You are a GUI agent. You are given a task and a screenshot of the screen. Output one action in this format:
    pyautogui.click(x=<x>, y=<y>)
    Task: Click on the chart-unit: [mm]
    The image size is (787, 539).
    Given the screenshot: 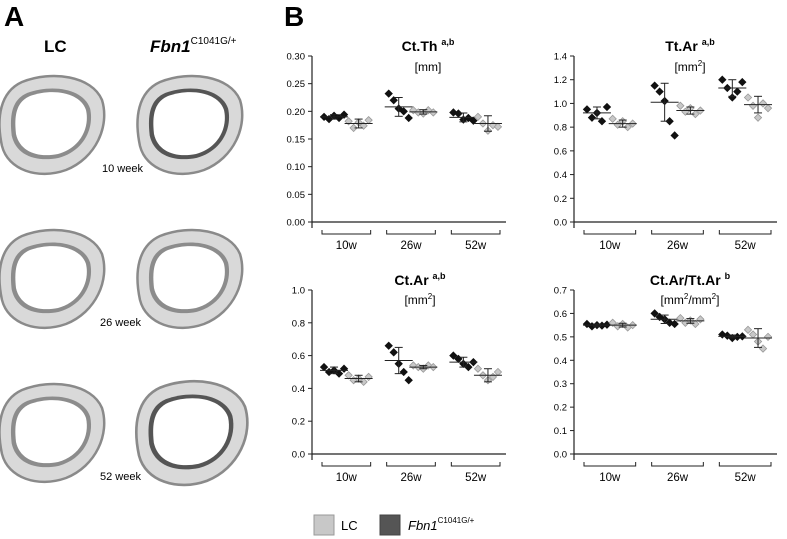 What is the action you would take?
    pyautogui.click(x=428, y=67)
    